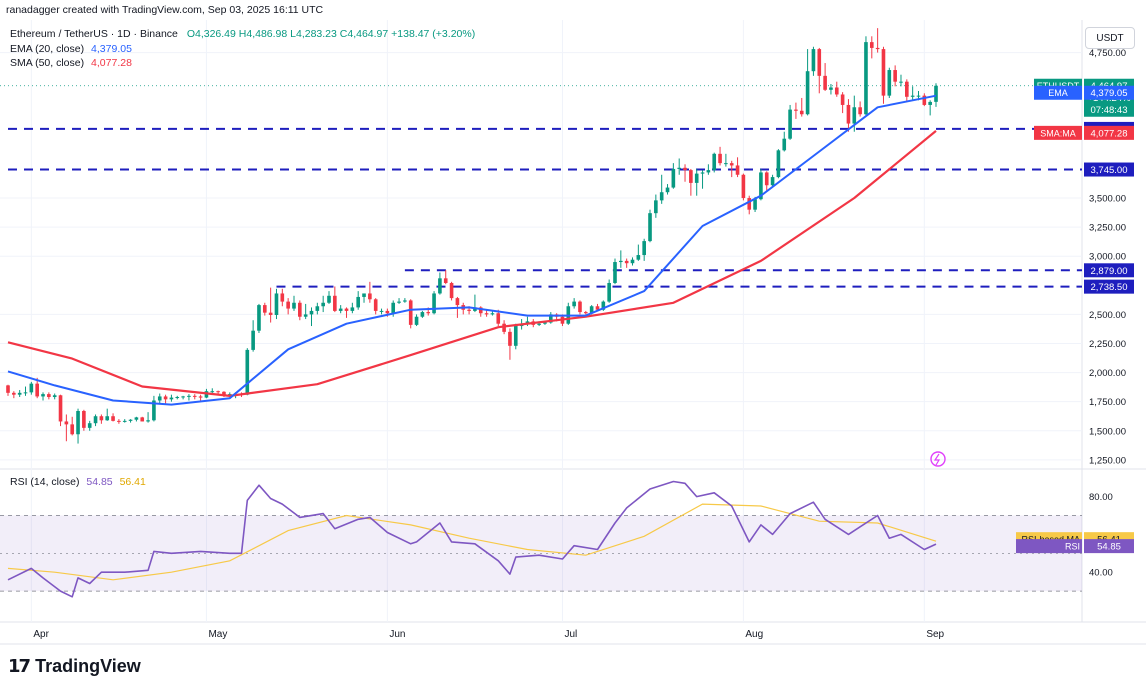  What do you see at coordinates (937, 459) in the screenshot?
I see `event-flash-glyph` at bounding box center [937, 459].